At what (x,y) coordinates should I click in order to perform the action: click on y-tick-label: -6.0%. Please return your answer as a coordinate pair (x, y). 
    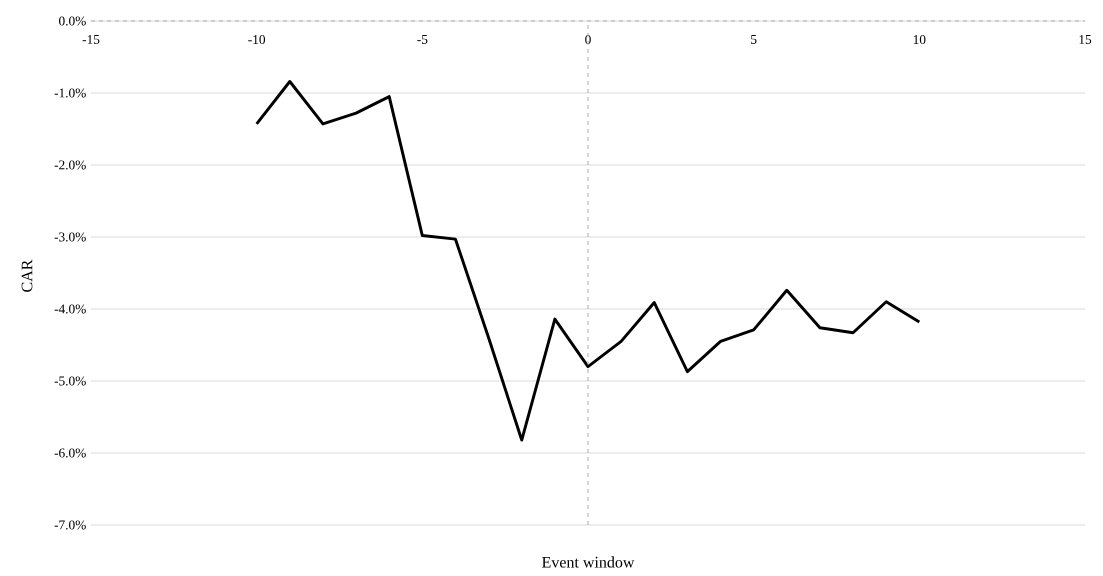
    Looking at the image, I should click on (70, 453).